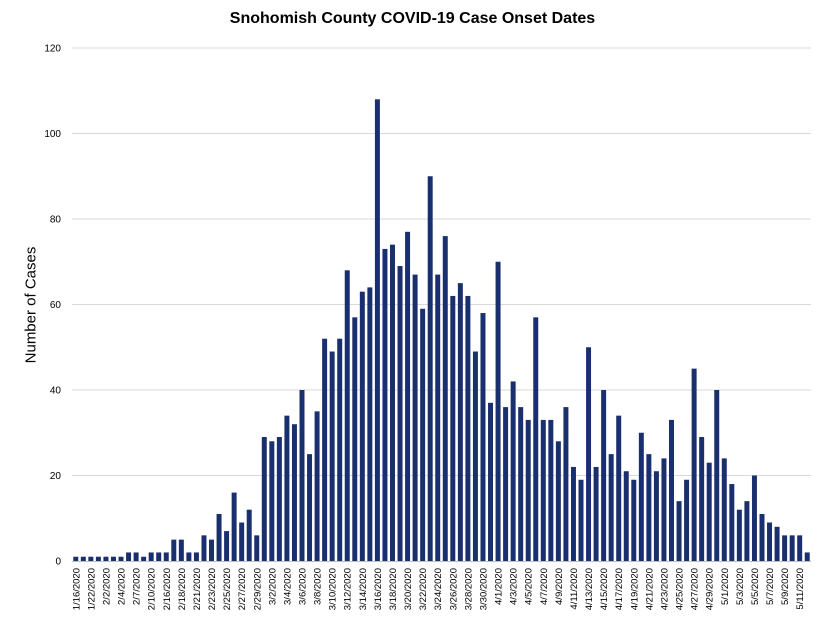 This screenshot has height=631, width=825. I want to click on x-tick-label: 3/26/2020, so click(453, 589).